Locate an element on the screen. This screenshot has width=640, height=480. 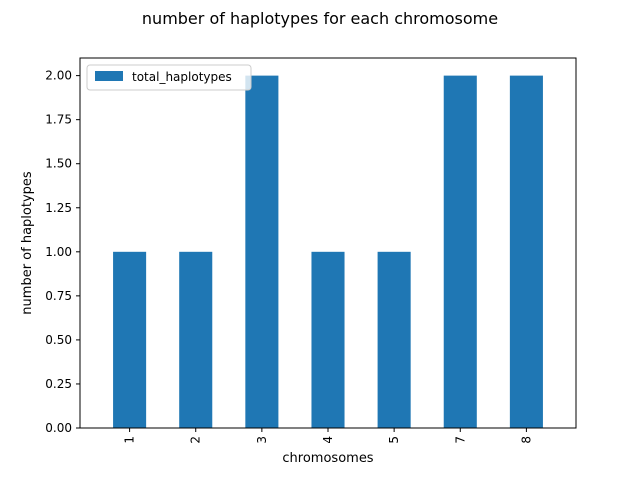
x-tick-label: 3 is located at coordinates (262, 440).